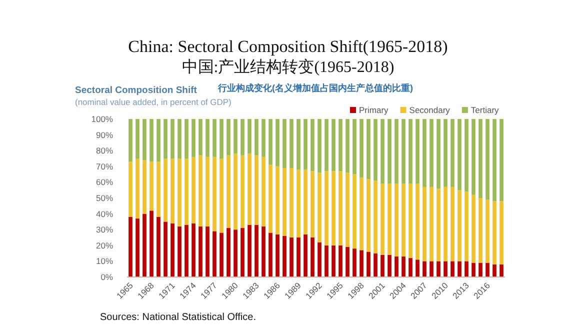 The width and height of the screenshot is (576, 328). I want to click on y-tick-label: 100%, so click(102, 119).